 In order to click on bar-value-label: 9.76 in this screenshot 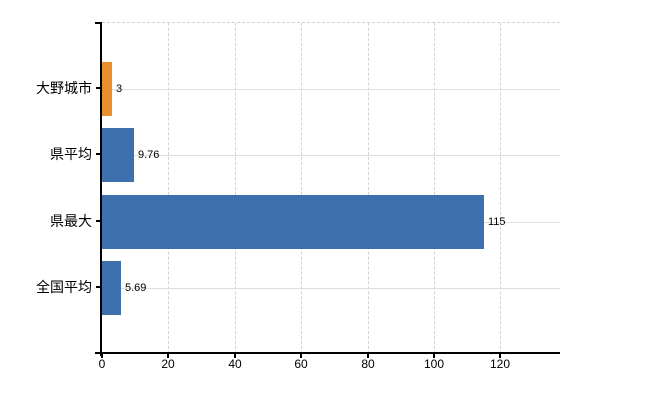, I will do `click(149, 155)`.